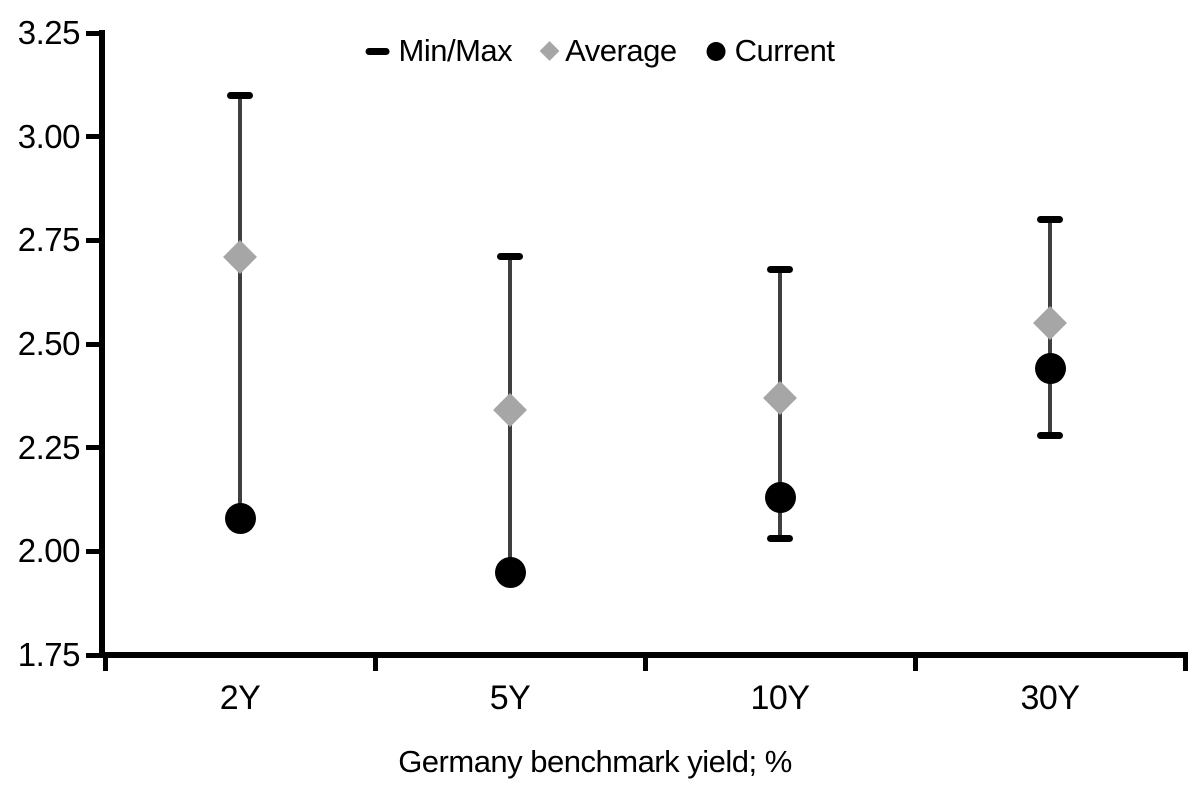  What do you see at coordinates (1050, 698) in the screenshot?
I see `x-category-label: 30Y` at bounding box center [1050, 698].